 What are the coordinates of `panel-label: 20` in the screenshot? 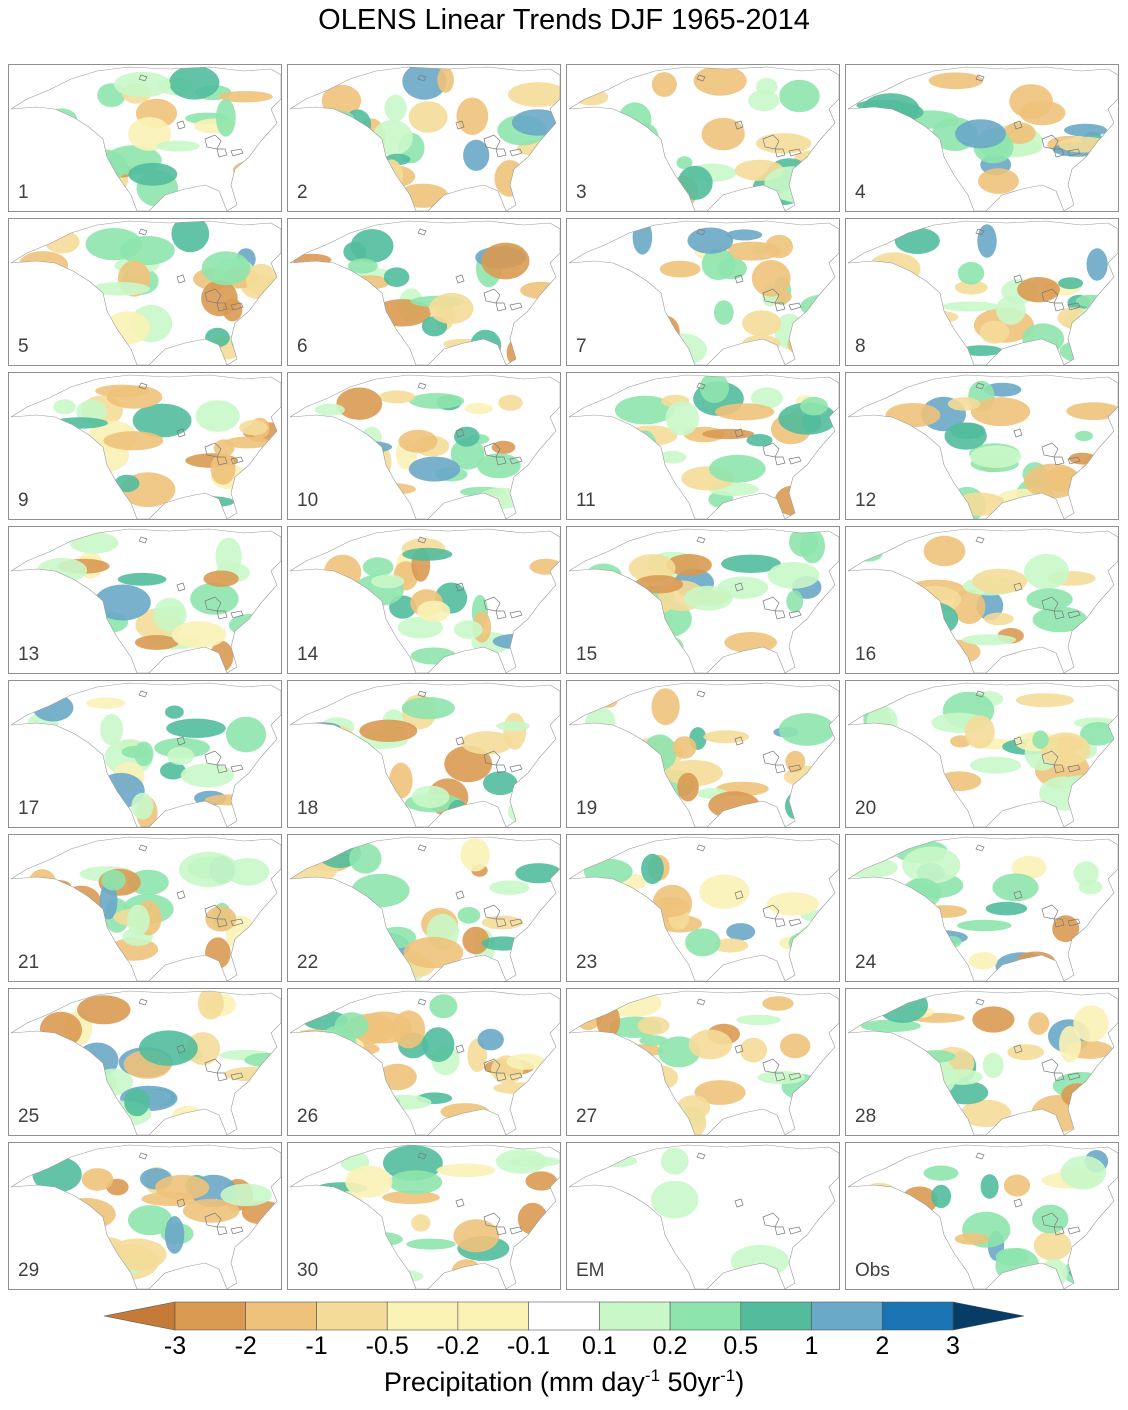 It's located at (866, 808).